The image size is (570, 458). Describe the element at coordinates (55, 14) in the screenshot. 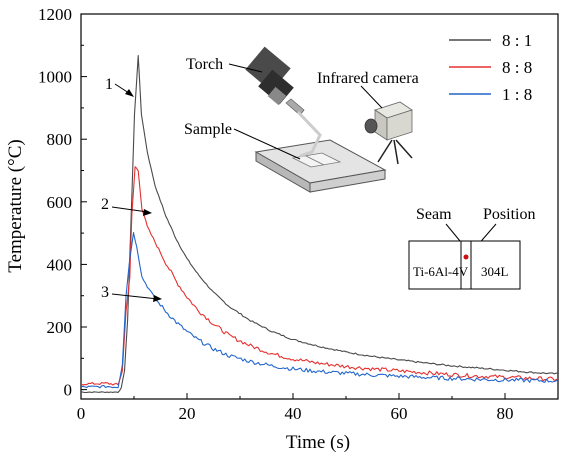

I see `y-tick-label: 1200` at that location.